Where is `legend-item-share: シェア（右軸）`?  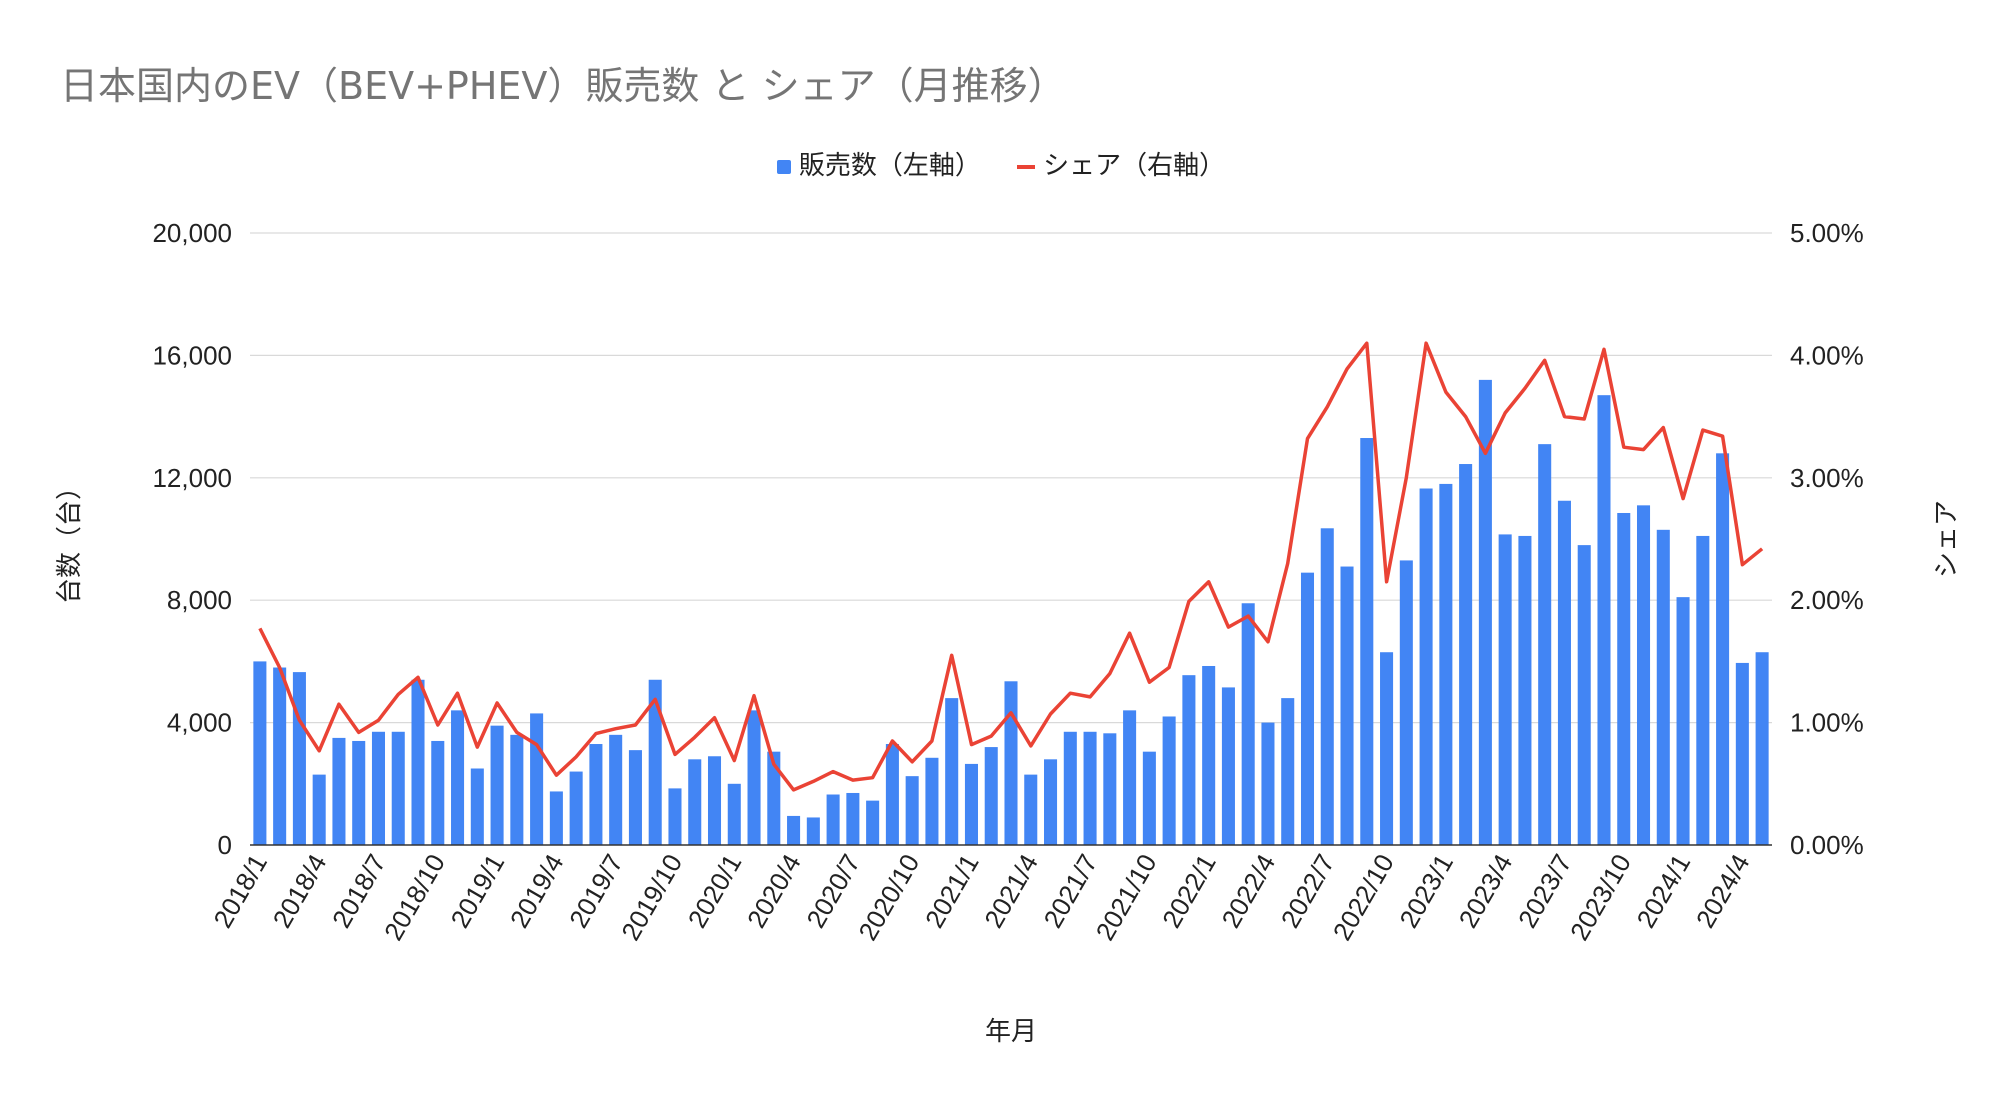
legend-item-share: シェア（右軸） is located at coordinates (1121, 163).